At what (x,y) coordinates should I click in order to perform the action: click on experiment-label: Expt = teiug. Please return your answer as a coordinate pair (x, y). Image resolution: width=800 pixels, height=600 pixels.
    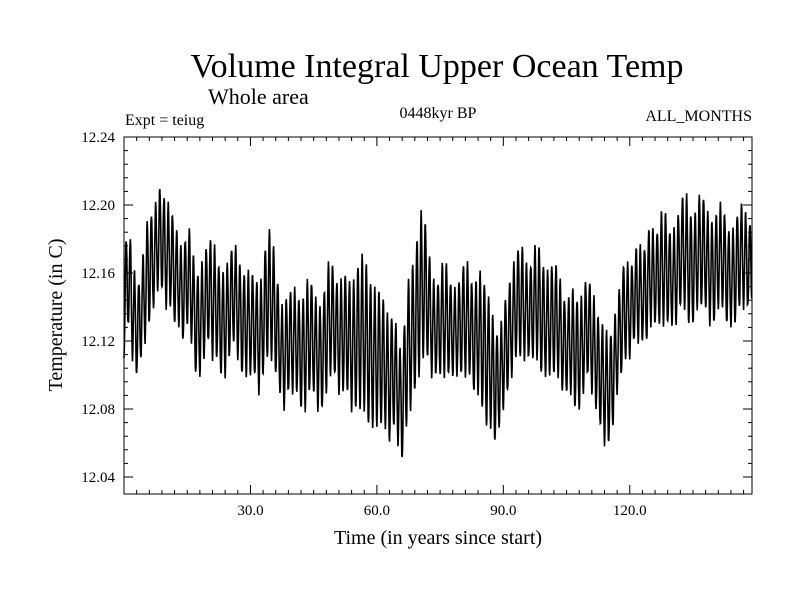
    Looking at the image, I should click on (164, 120).